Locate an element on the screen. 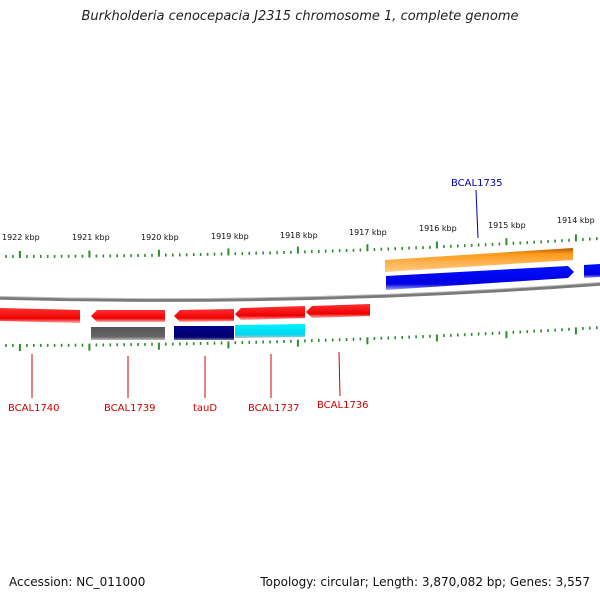 The width and height of the screenshot is (600, 600). kbp-label: 1918 kbp is located at coordinates (299, 235).